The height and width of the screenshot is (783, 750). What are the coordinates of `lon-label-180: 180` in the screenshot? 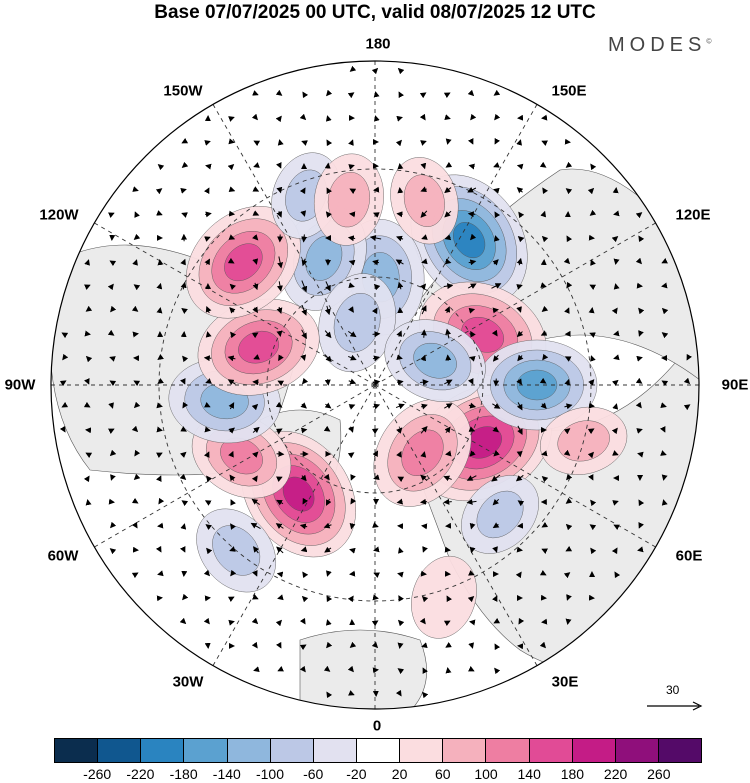 It's located at (378, 44).